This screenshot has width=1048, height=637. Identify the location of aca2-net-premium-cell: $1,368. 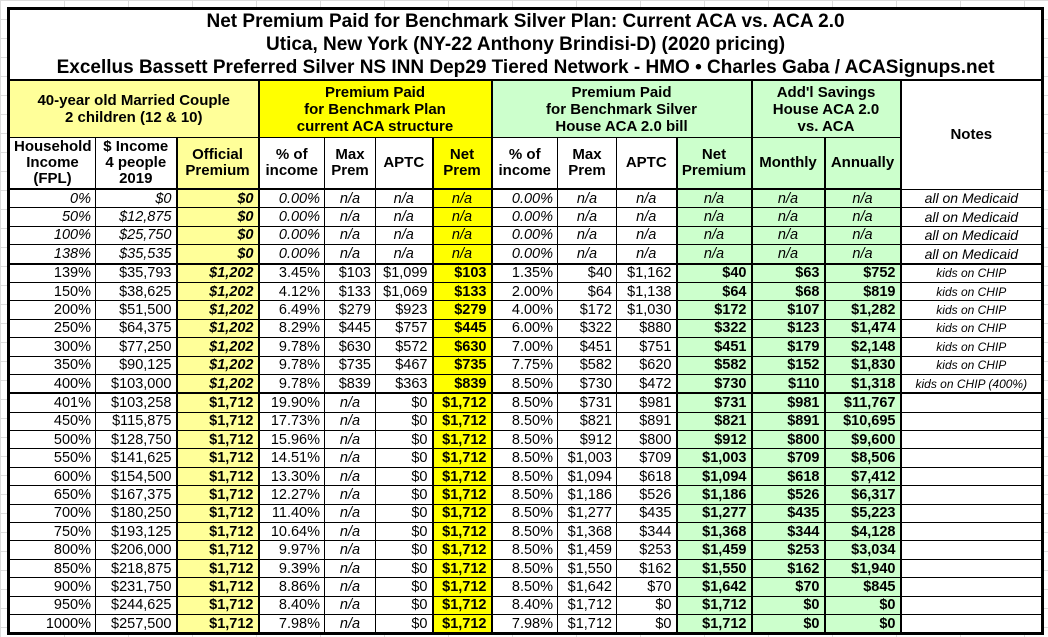
(713, 532).